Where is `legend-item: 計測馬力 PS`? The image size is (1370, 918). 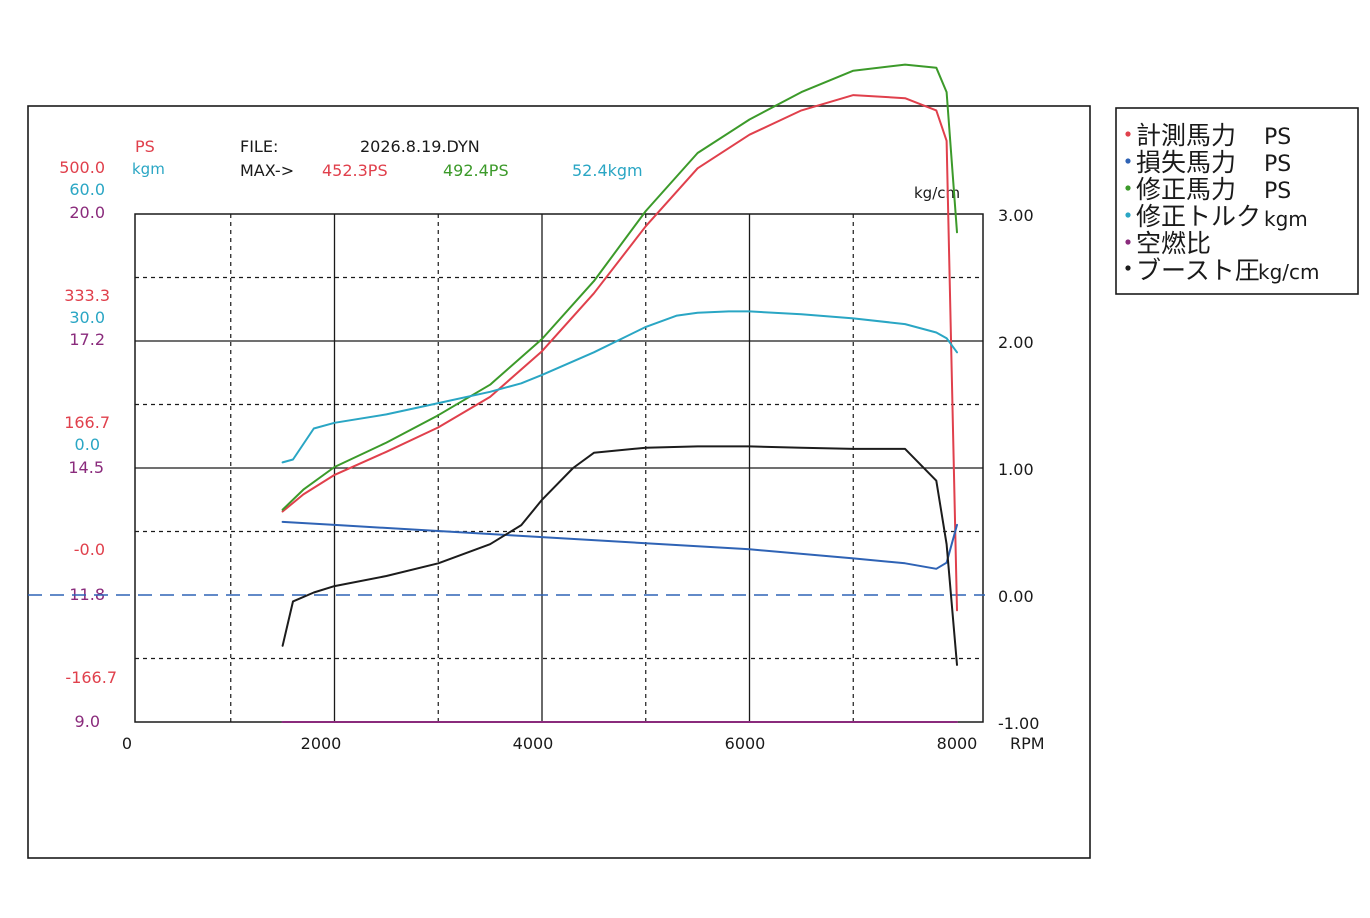 legend-item: 計測馬力 PS is located at coordinates (1208, 135).